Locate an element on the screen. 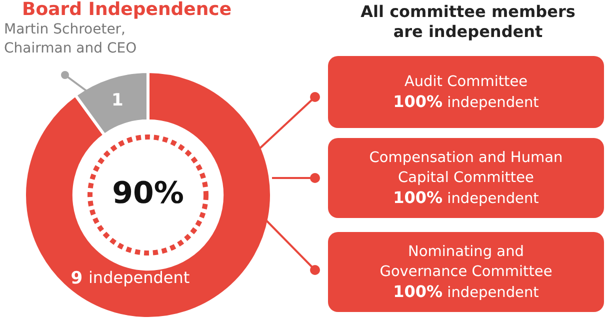  chart-title: Board Independence is located at coordinates (127, 10).